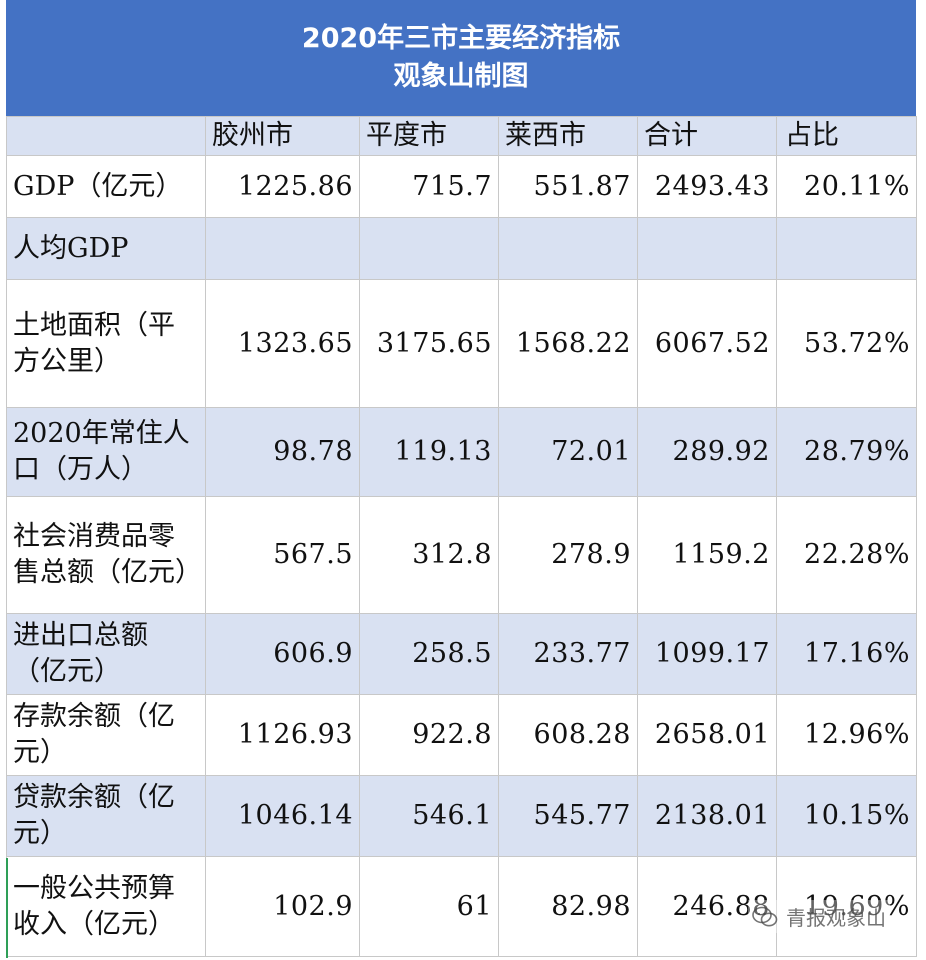 The width and height of the screenshot is (926, 960). I want to click on cell-jiaozhou: 98.78, so click(282, 452).